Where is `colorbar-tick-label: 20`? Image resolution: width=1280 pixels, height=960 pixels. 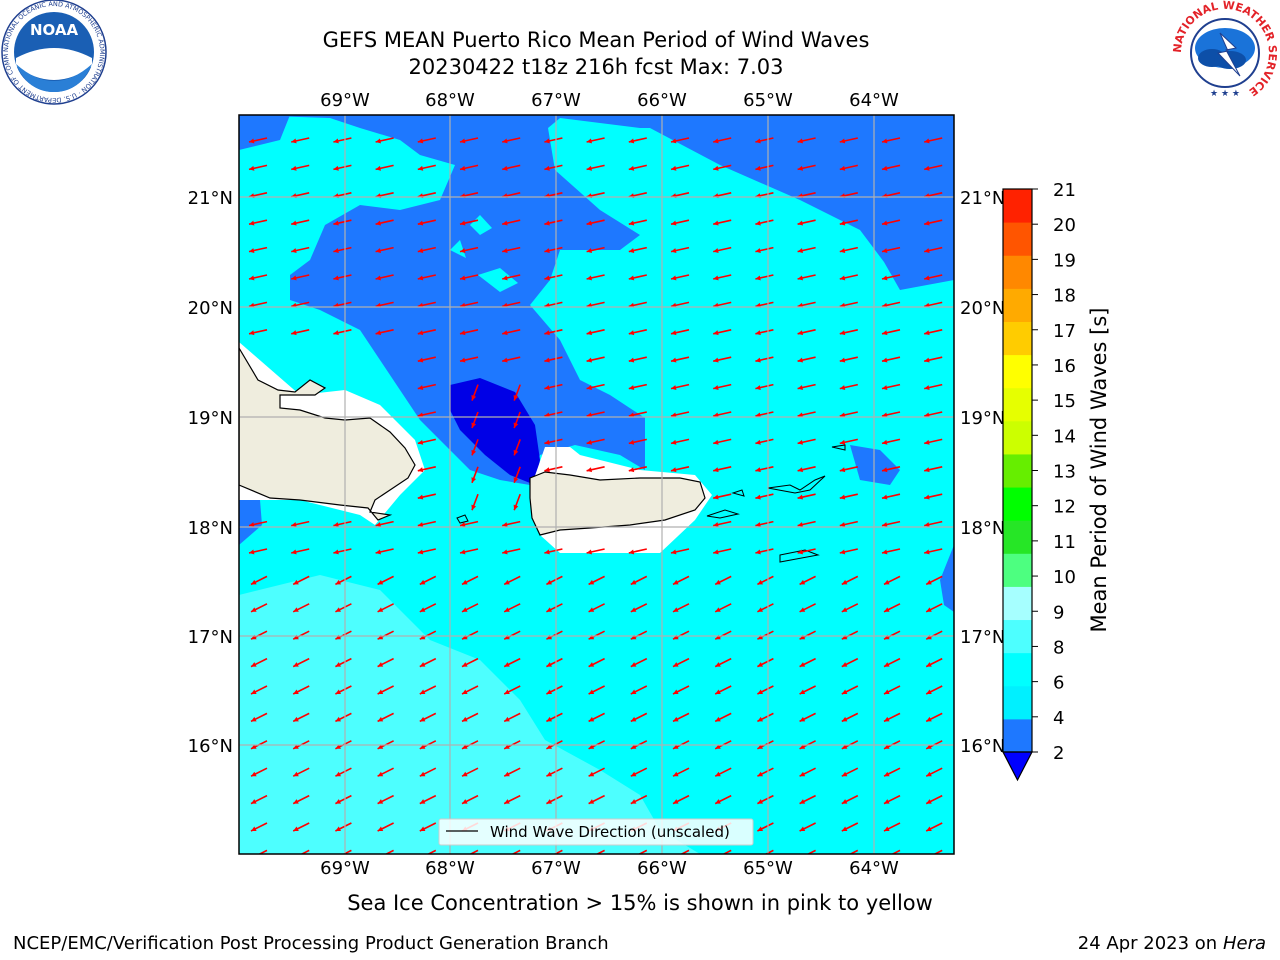 colorbar-tick-label: 20 is located at coordinates (1064, 225).